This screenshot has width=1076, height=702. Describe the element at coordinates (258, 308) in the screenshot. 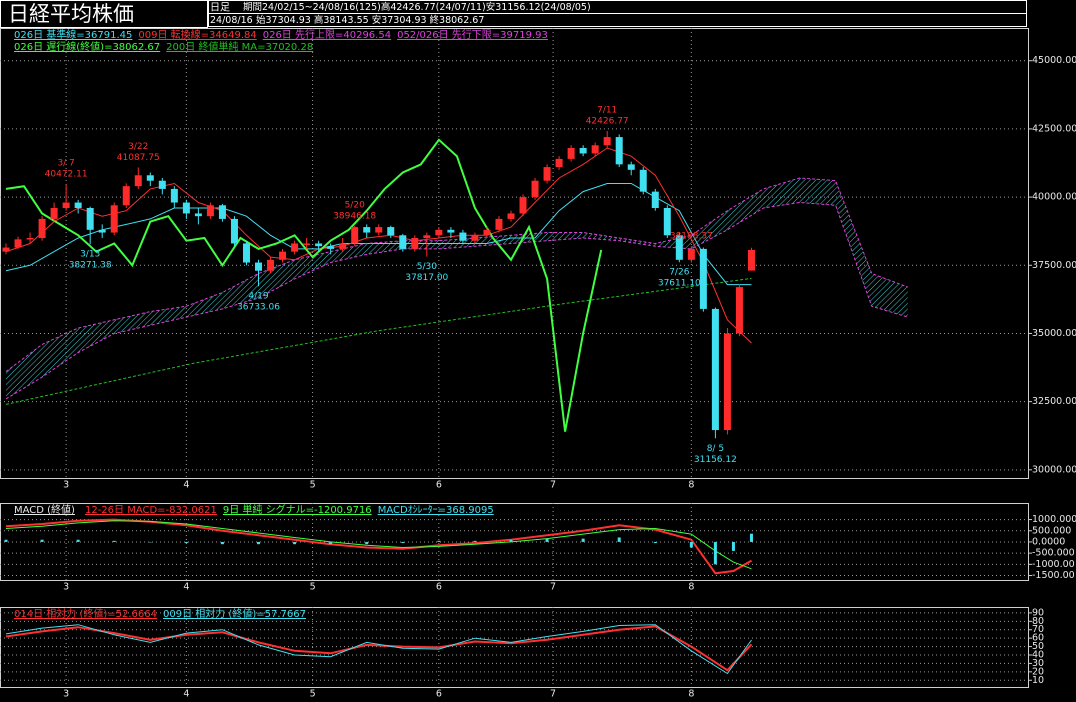

I see `annotation: 36733.06` at that location.